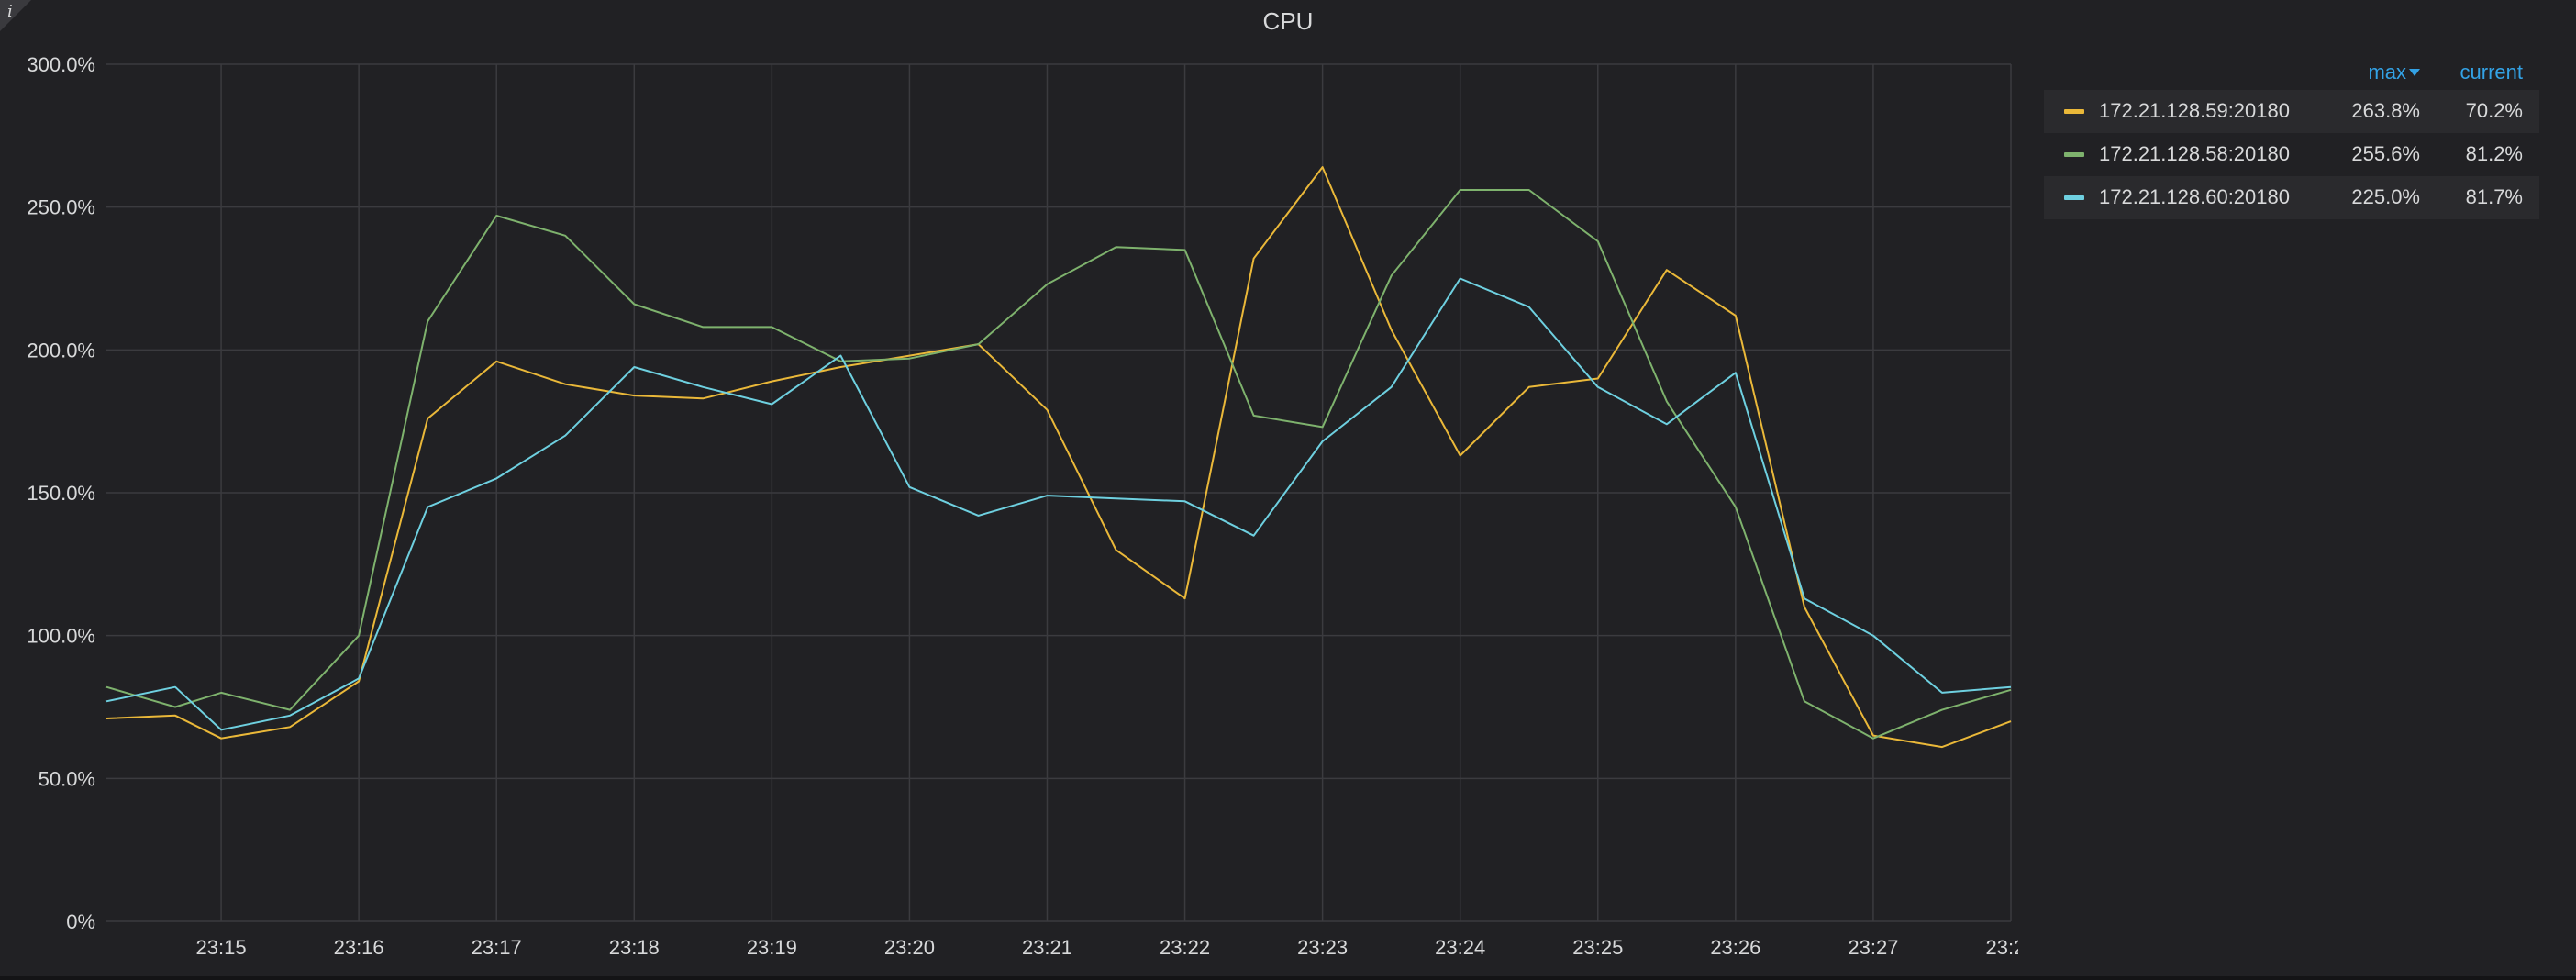 The height and width of the screenshot is (980, 2576). I want to click on legend-series-current: 81.2%, so click(2494, 153).